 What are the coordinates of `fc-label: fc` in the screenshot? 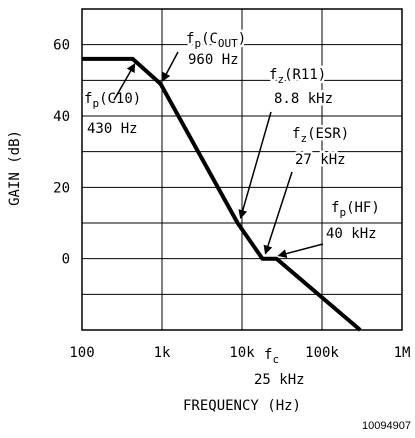 It's located at (271, 356).